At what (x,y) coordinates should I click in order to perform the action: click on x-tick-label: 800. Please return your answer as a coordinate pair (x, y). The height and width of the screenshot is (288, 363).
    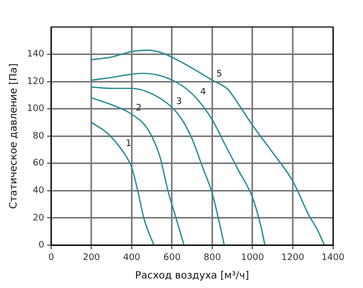
    Looking at the image, I should click on (213, 257).